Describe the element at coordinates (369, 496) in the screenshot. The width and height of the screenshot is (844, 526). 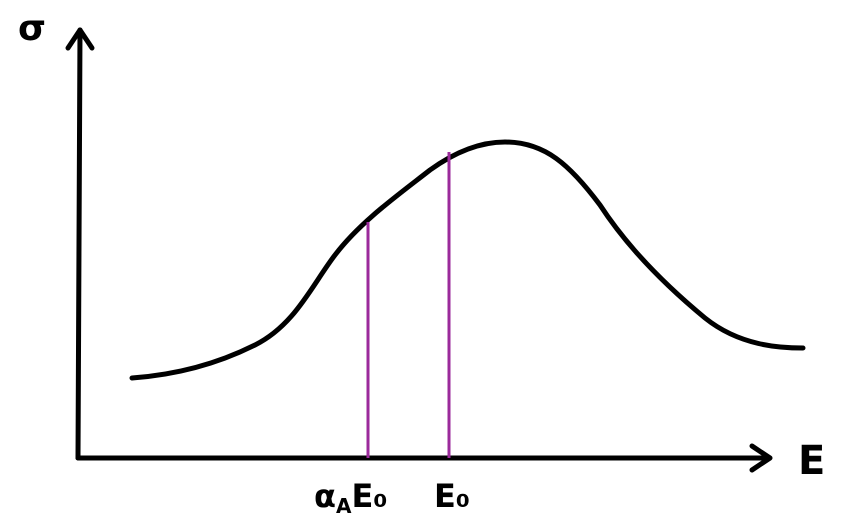
I see `marker-label-e0-tail: E₀` at that location.